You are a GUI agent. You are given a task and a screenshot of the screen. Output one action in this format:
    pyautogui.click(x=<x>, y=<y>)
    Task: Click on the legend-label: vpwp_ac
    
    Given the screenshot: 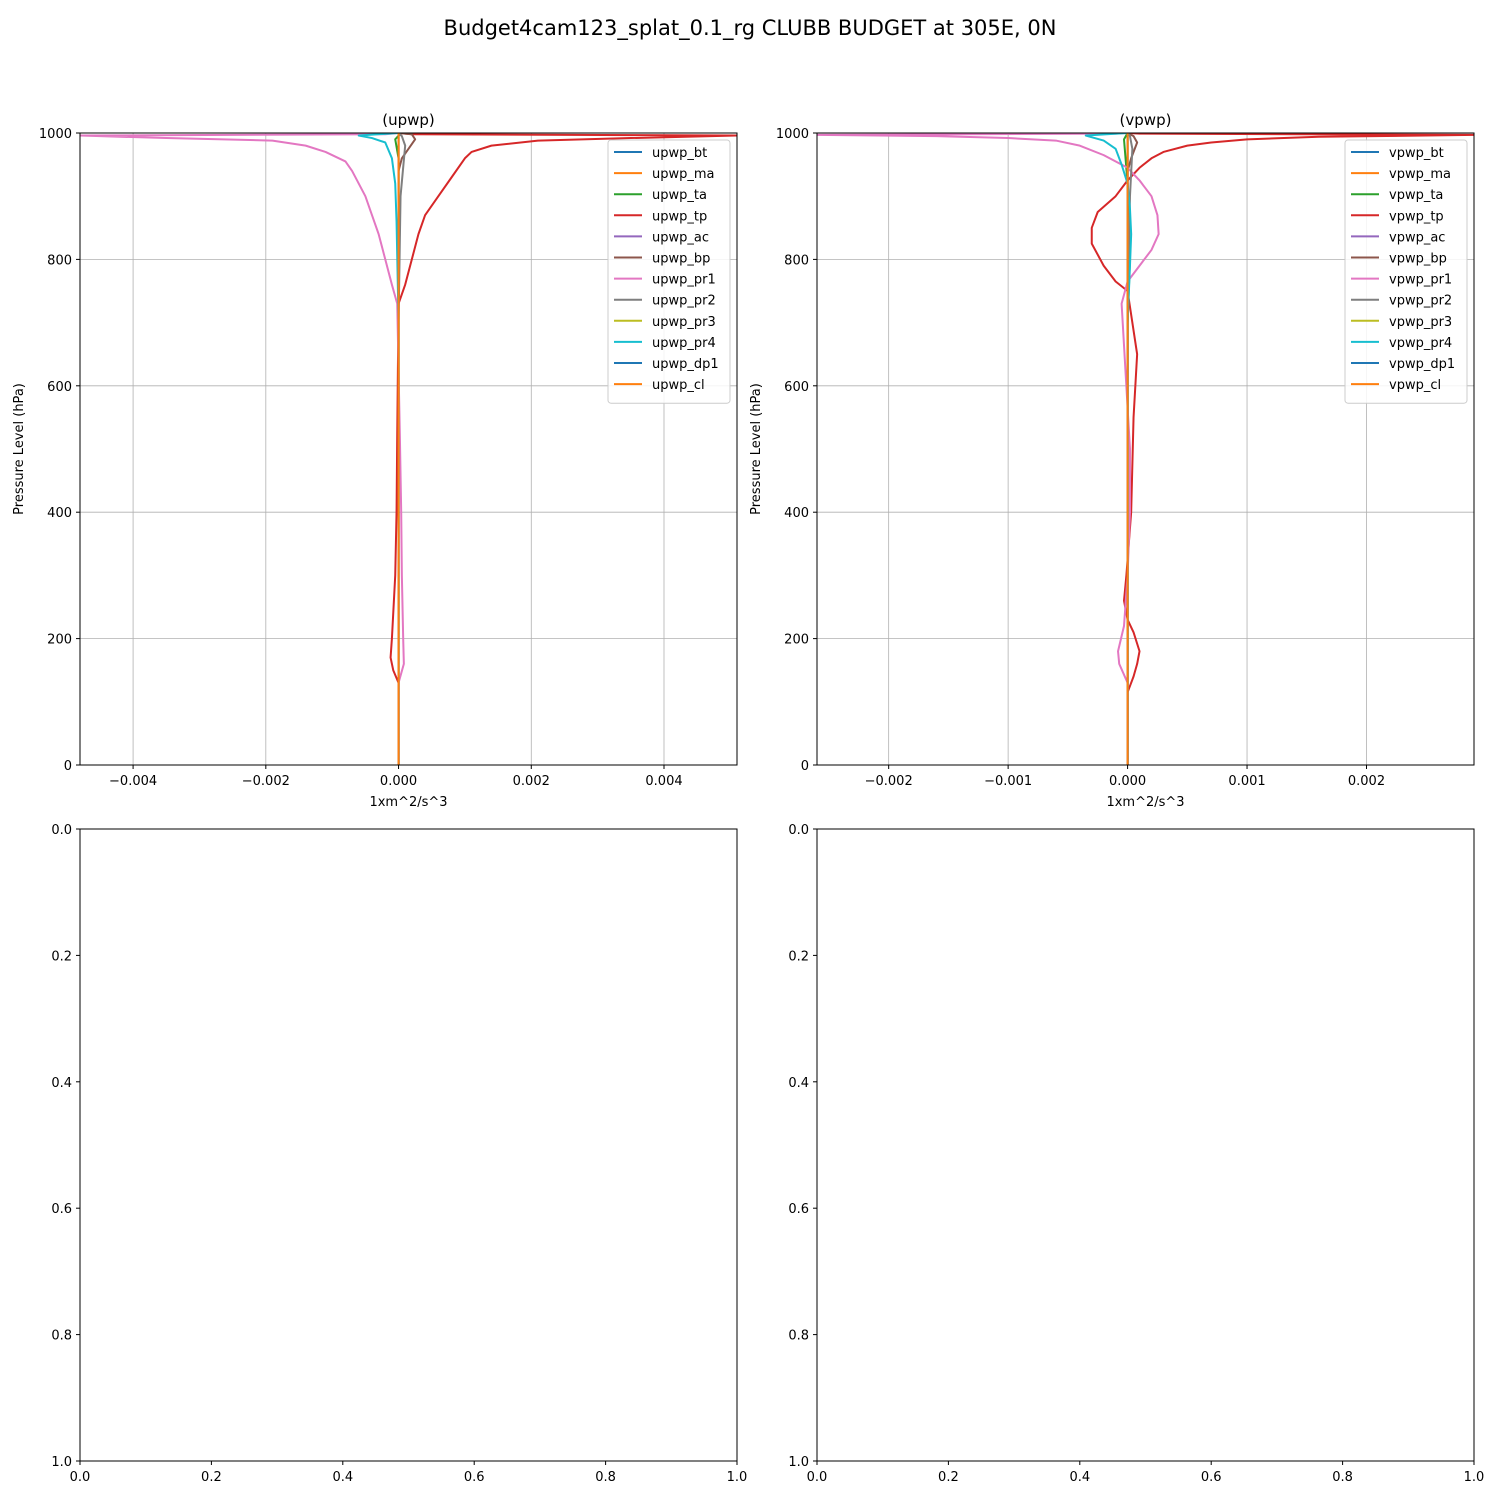 What is the action you would take?
    pyautogui.click(x=1417, y=237)
    